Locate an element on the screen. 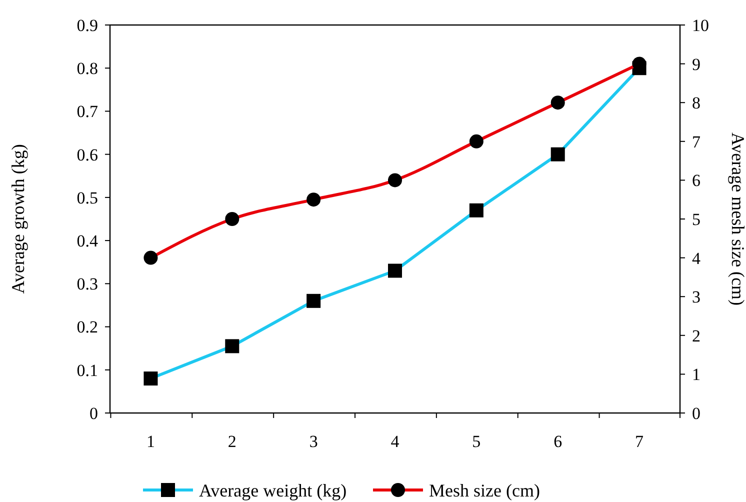 This screenshot has height=502, width=746. y2-tick-label: 4 is located at coordinates (696, 258).